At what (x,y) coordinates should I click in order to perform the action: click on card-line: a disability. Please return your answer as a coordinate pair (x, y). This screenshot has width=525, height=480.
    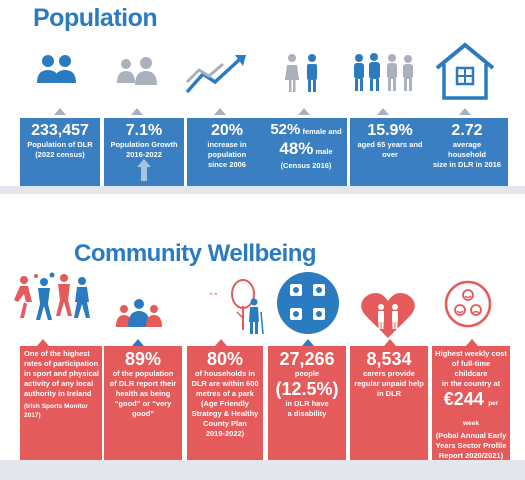
    Looking at the image, I should click on (307, 413).